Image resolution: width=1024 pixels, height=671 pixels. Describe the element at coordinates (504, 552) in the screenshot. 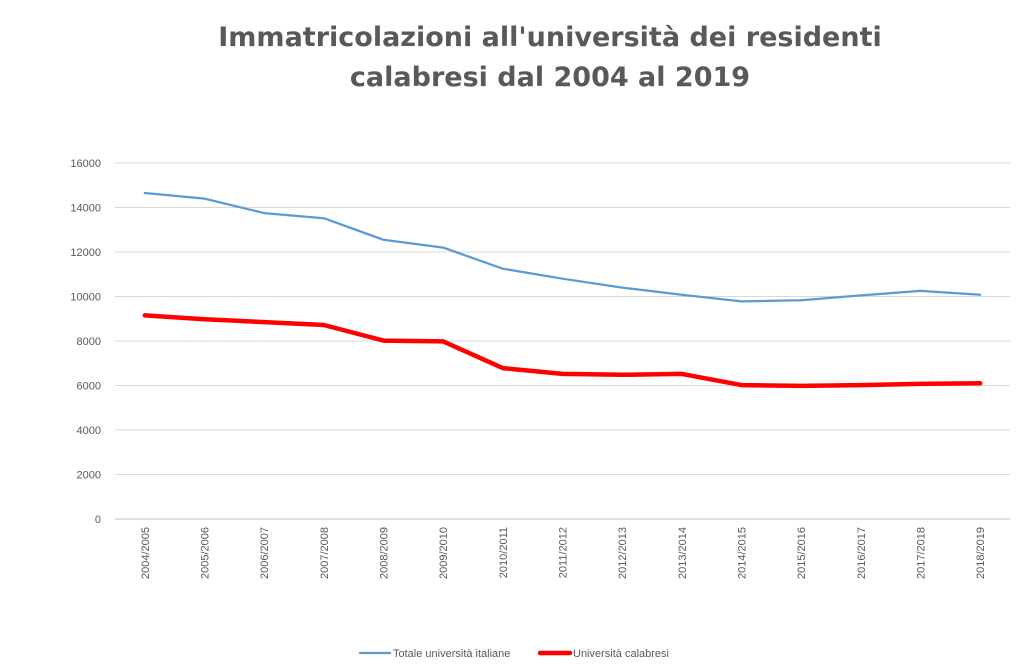

I see `x-tick-label: 2010/2011` at that location.